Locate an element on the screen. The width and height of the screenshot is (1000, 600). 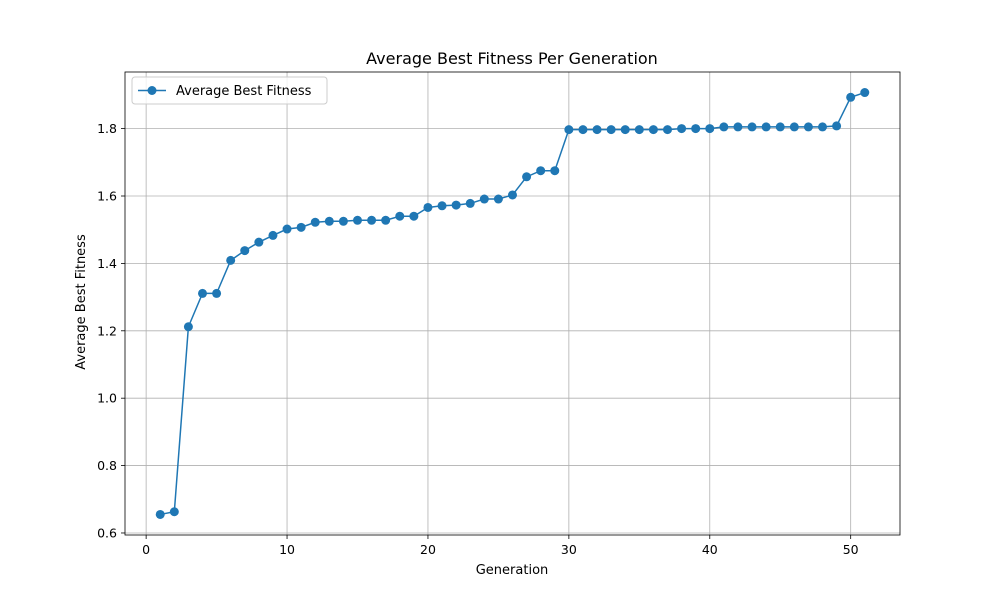
y-tick-label: 1.2 is located at coordinates (107, 330).